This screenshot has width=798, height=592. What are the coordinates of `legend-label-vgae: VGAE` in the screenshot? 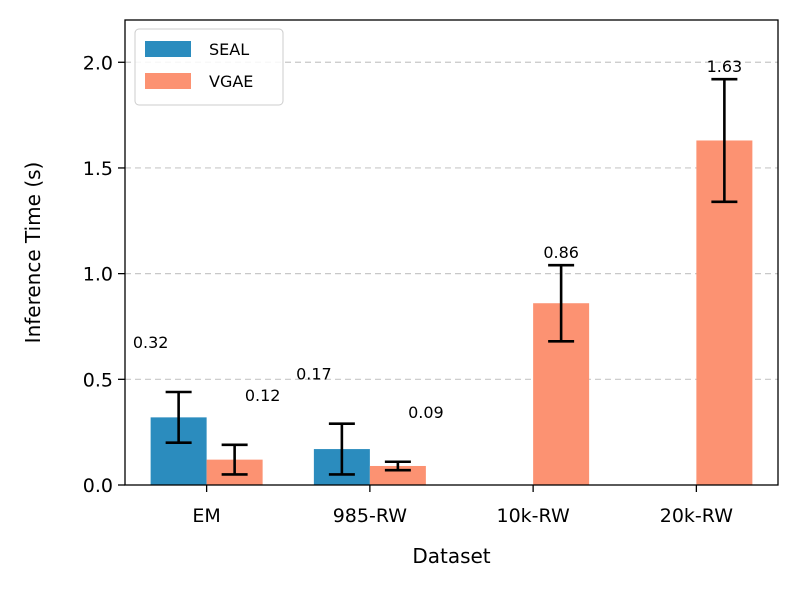 It's located at (231, 81).